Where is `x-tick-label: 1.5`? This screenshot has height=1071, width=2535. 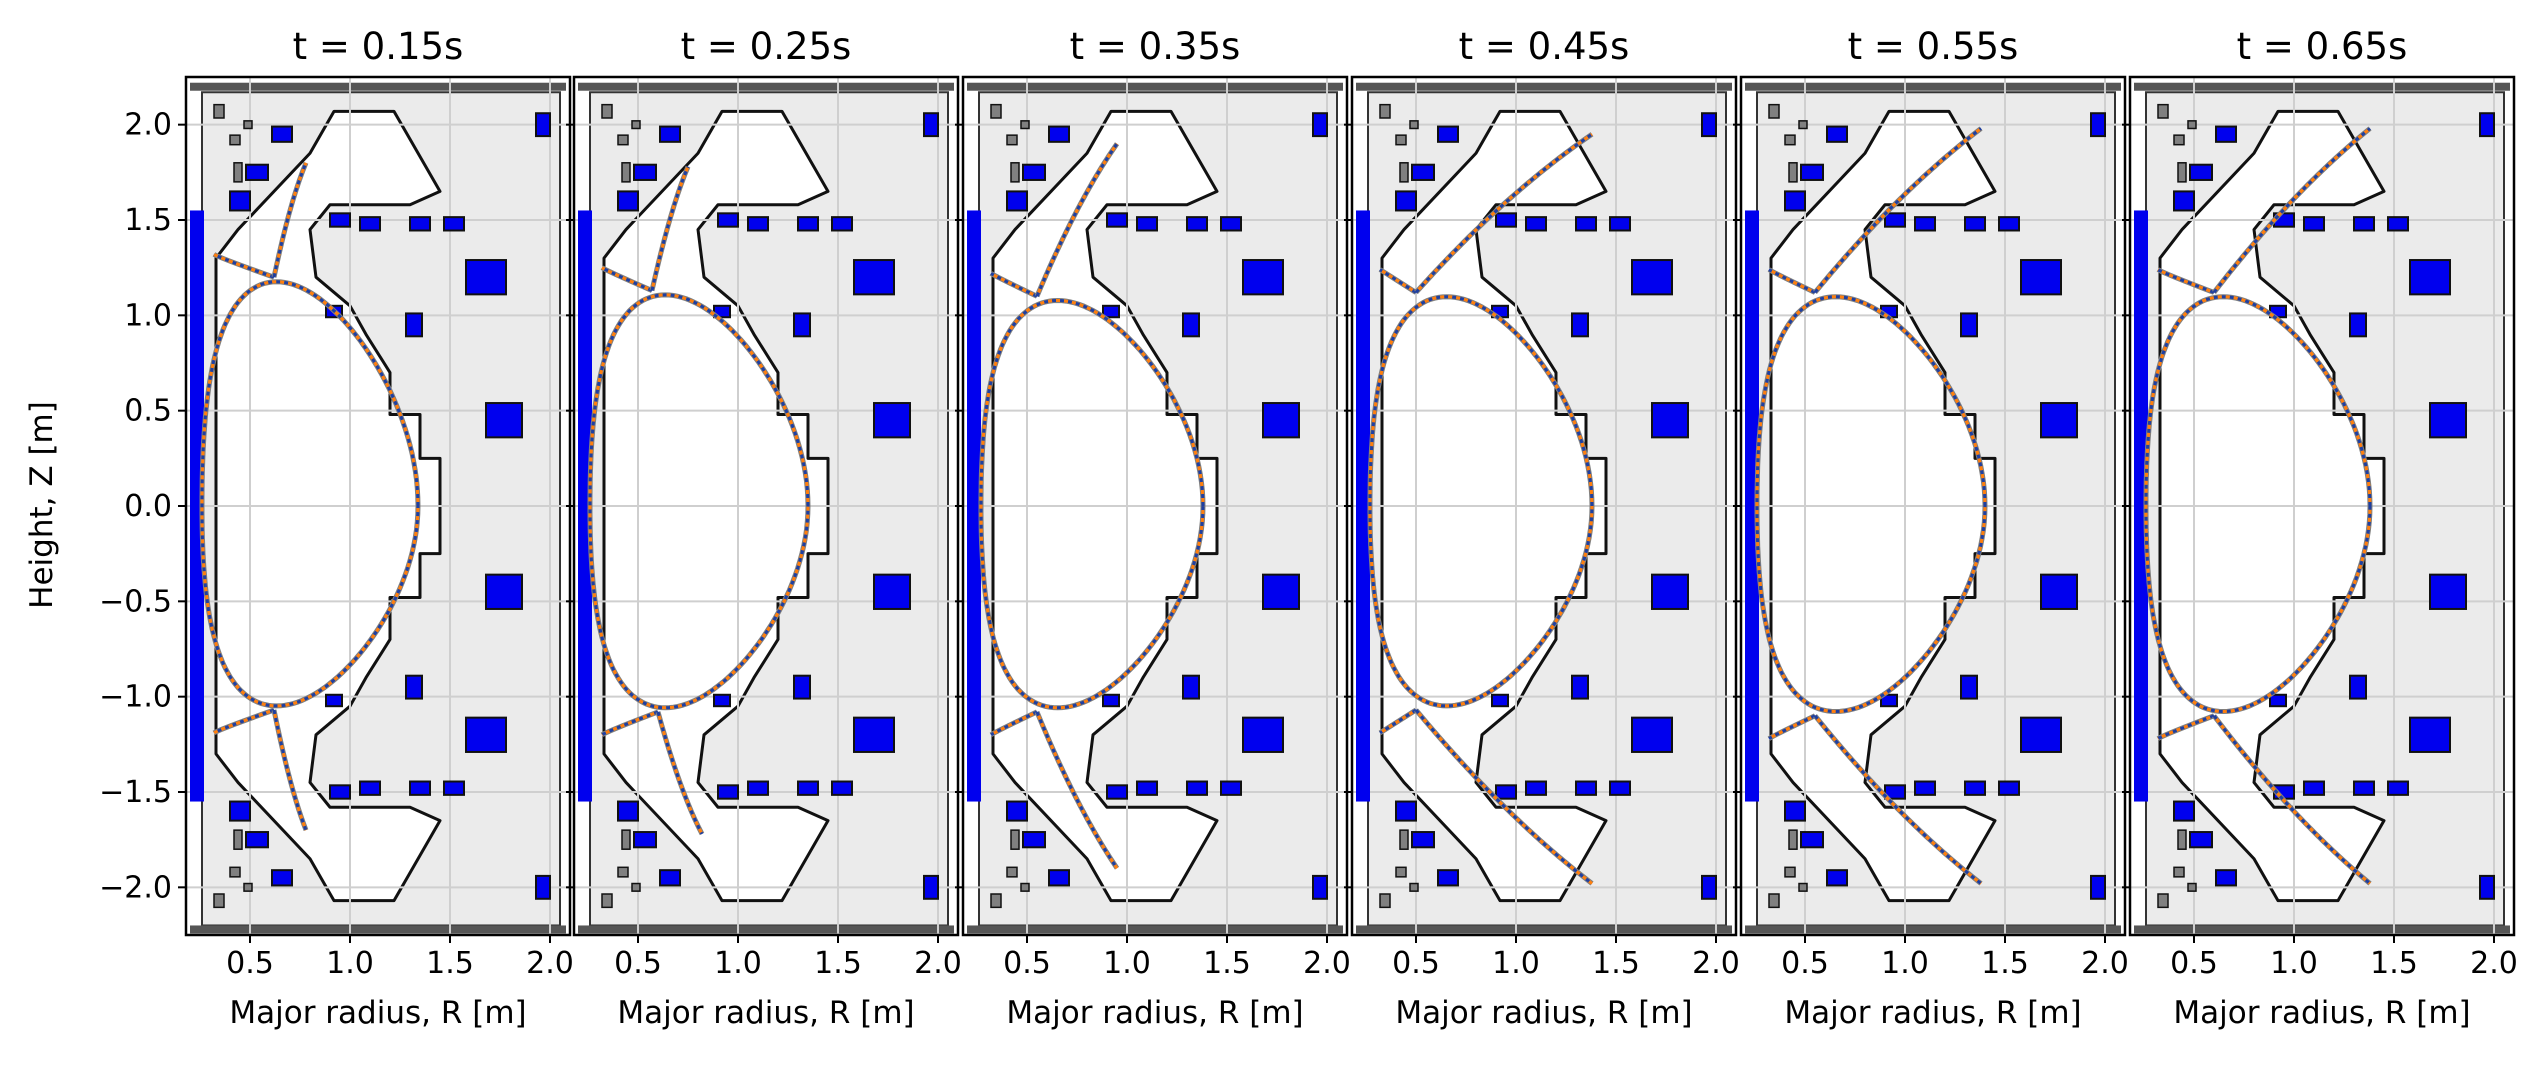
x-tick-label: 1.5 is located at coordinates (2005, 963).